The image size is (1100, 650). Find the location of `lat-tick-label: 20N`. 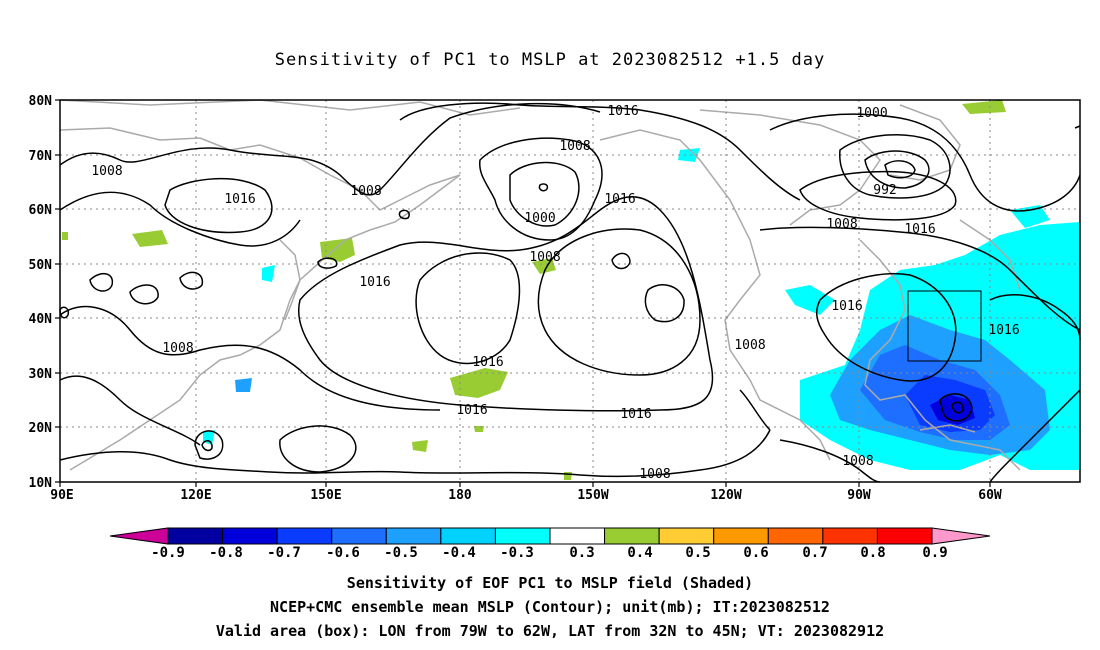

lat-tick-label: 20N is located at coordinates (41, 428).